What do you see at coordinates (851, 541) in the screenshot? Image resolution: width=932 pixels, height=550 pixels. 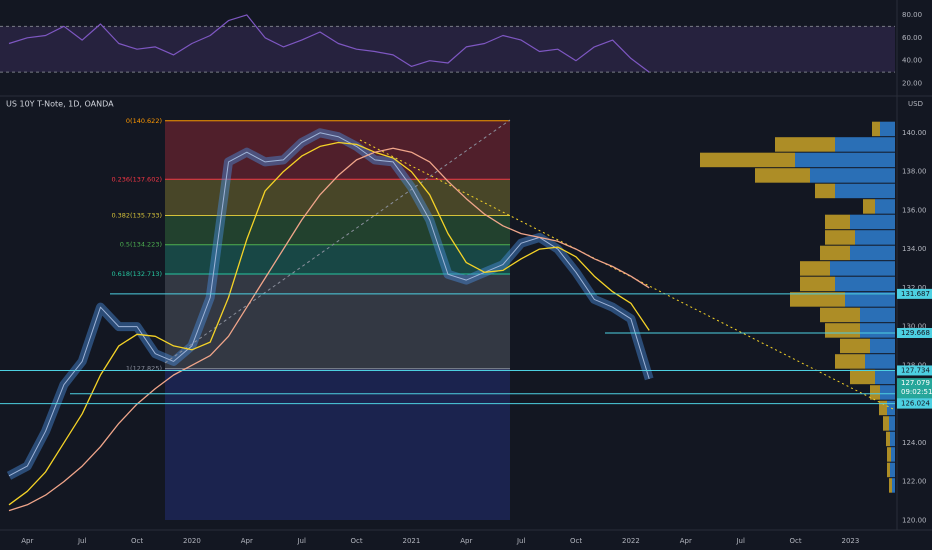 I see `x-tick-label: 2023` at bounding box center [851, 541].